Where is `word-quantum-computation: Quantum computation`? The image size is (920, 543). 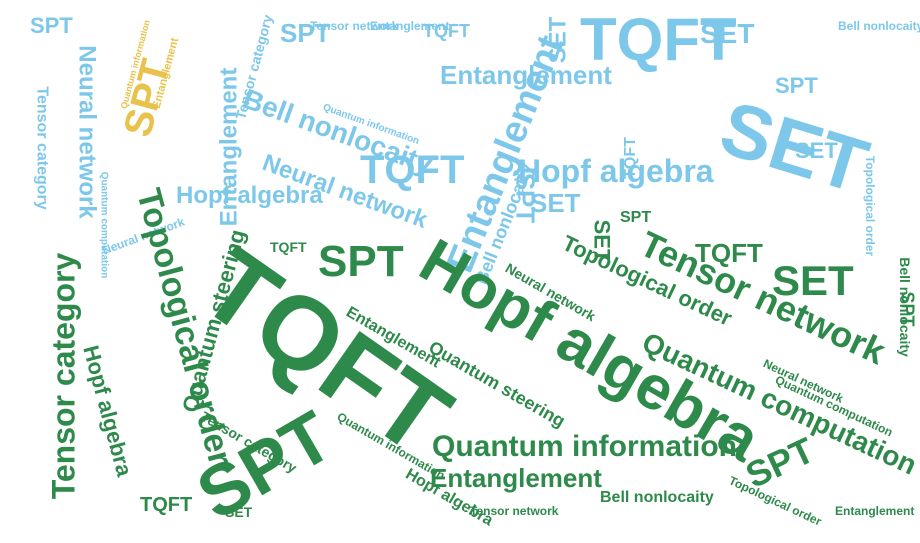
word-quantum-computation: Quantum computation is located at coordinates (104, 225).